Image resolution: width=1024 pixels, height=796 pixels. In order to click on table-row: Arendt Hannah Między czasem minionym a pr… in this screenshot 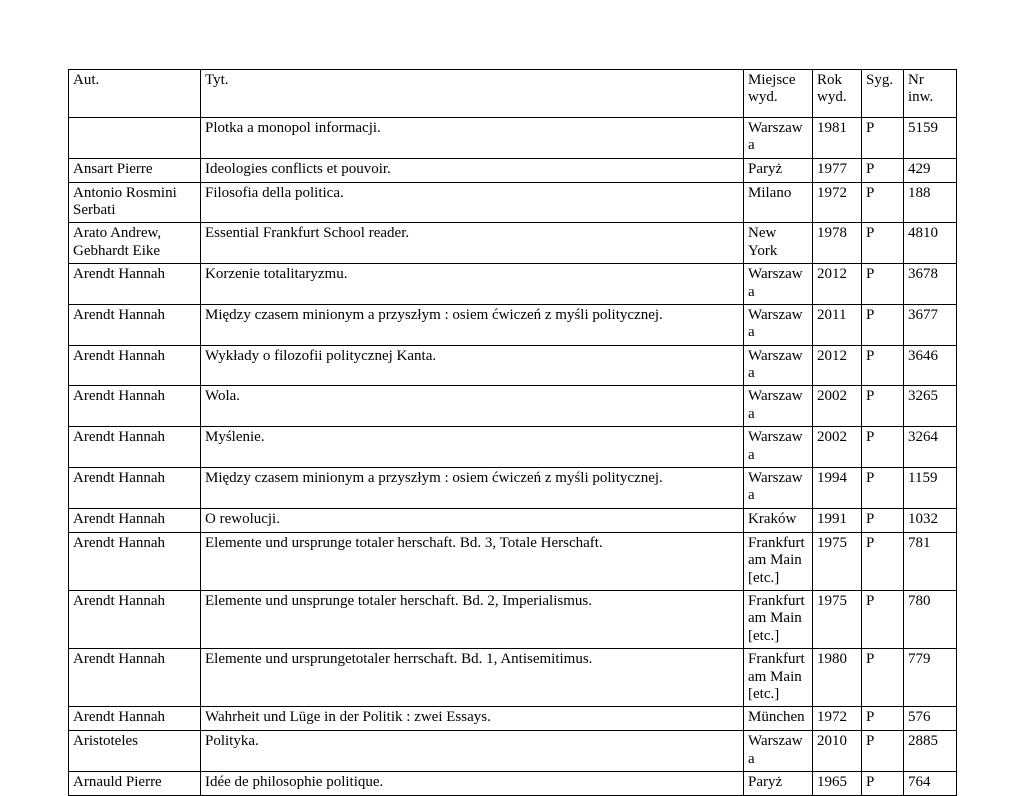, I will do `click(512, 488)`.